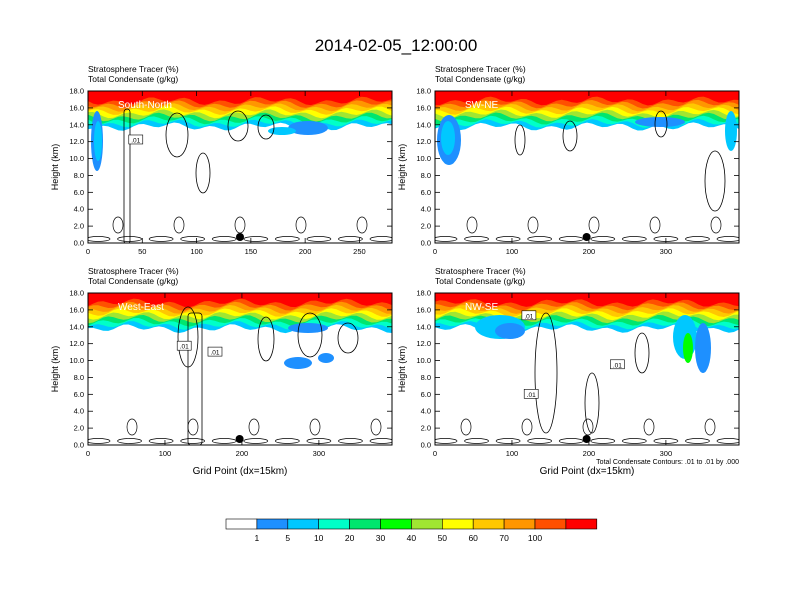 The image size is (792, 612). Describe the element at coordinates (535, 538) in the screenshot. I see `colorbar-label: 100` at that location.